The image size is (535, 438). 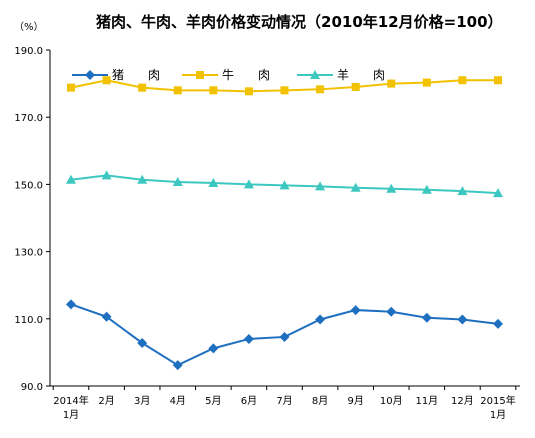 I want to click on legend-label: 羊 肉, so click(x=361, y=74).